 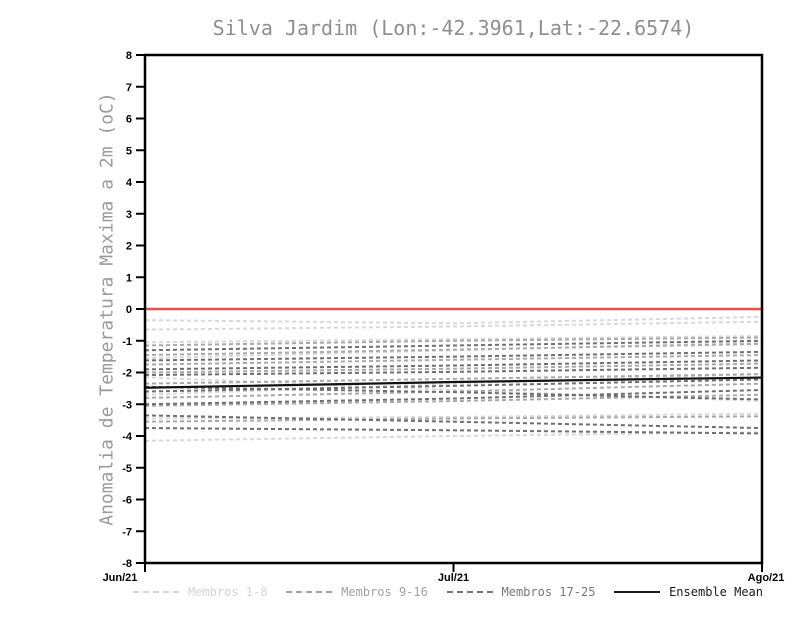 What do you see at coordinates (127, 532) in the screenshot?
I see `y-tick-label: -7` at bounding box center [127, 532].